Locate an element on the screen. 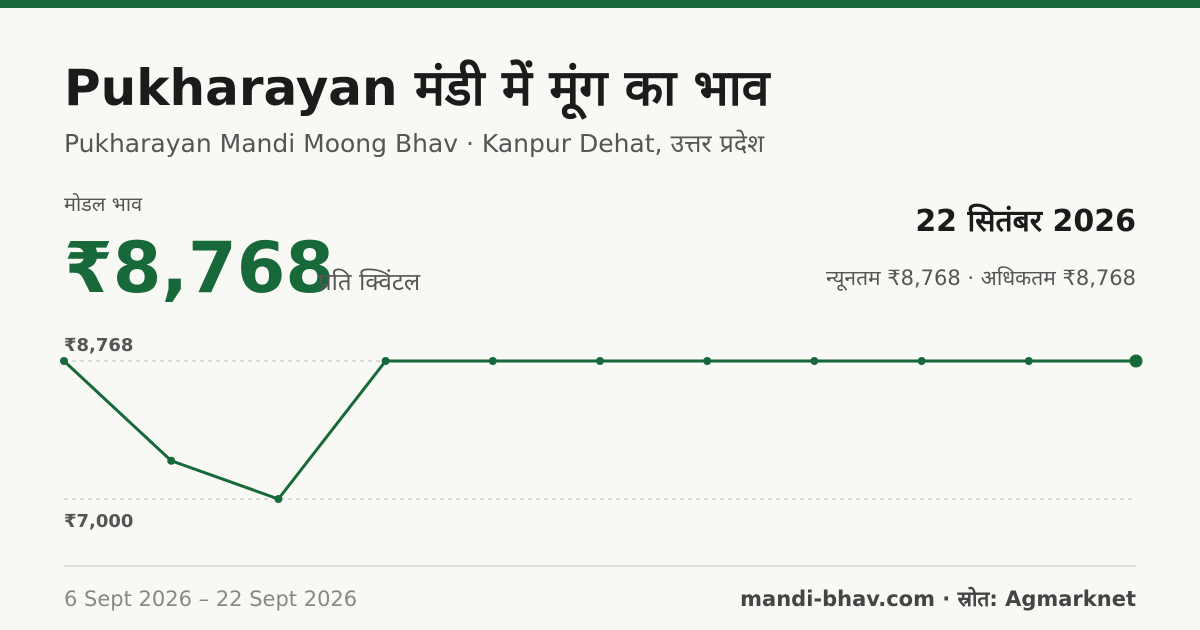  price-value: ₹8,768 is located at coordinates (199, 268).